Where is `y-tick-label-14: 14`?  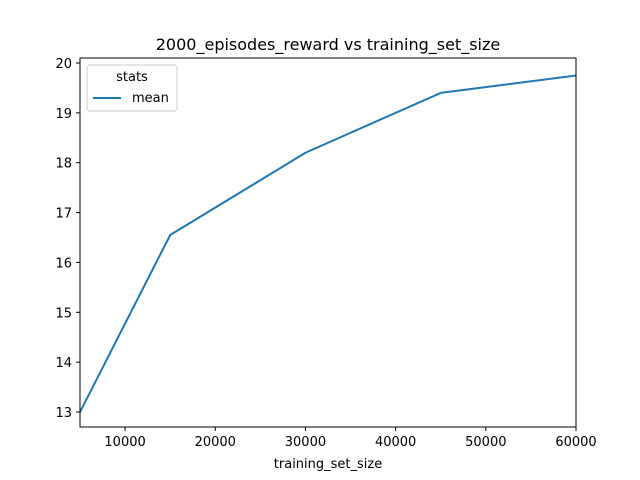
y-tick-label-14: 14 is located at coordinates (63, 363).